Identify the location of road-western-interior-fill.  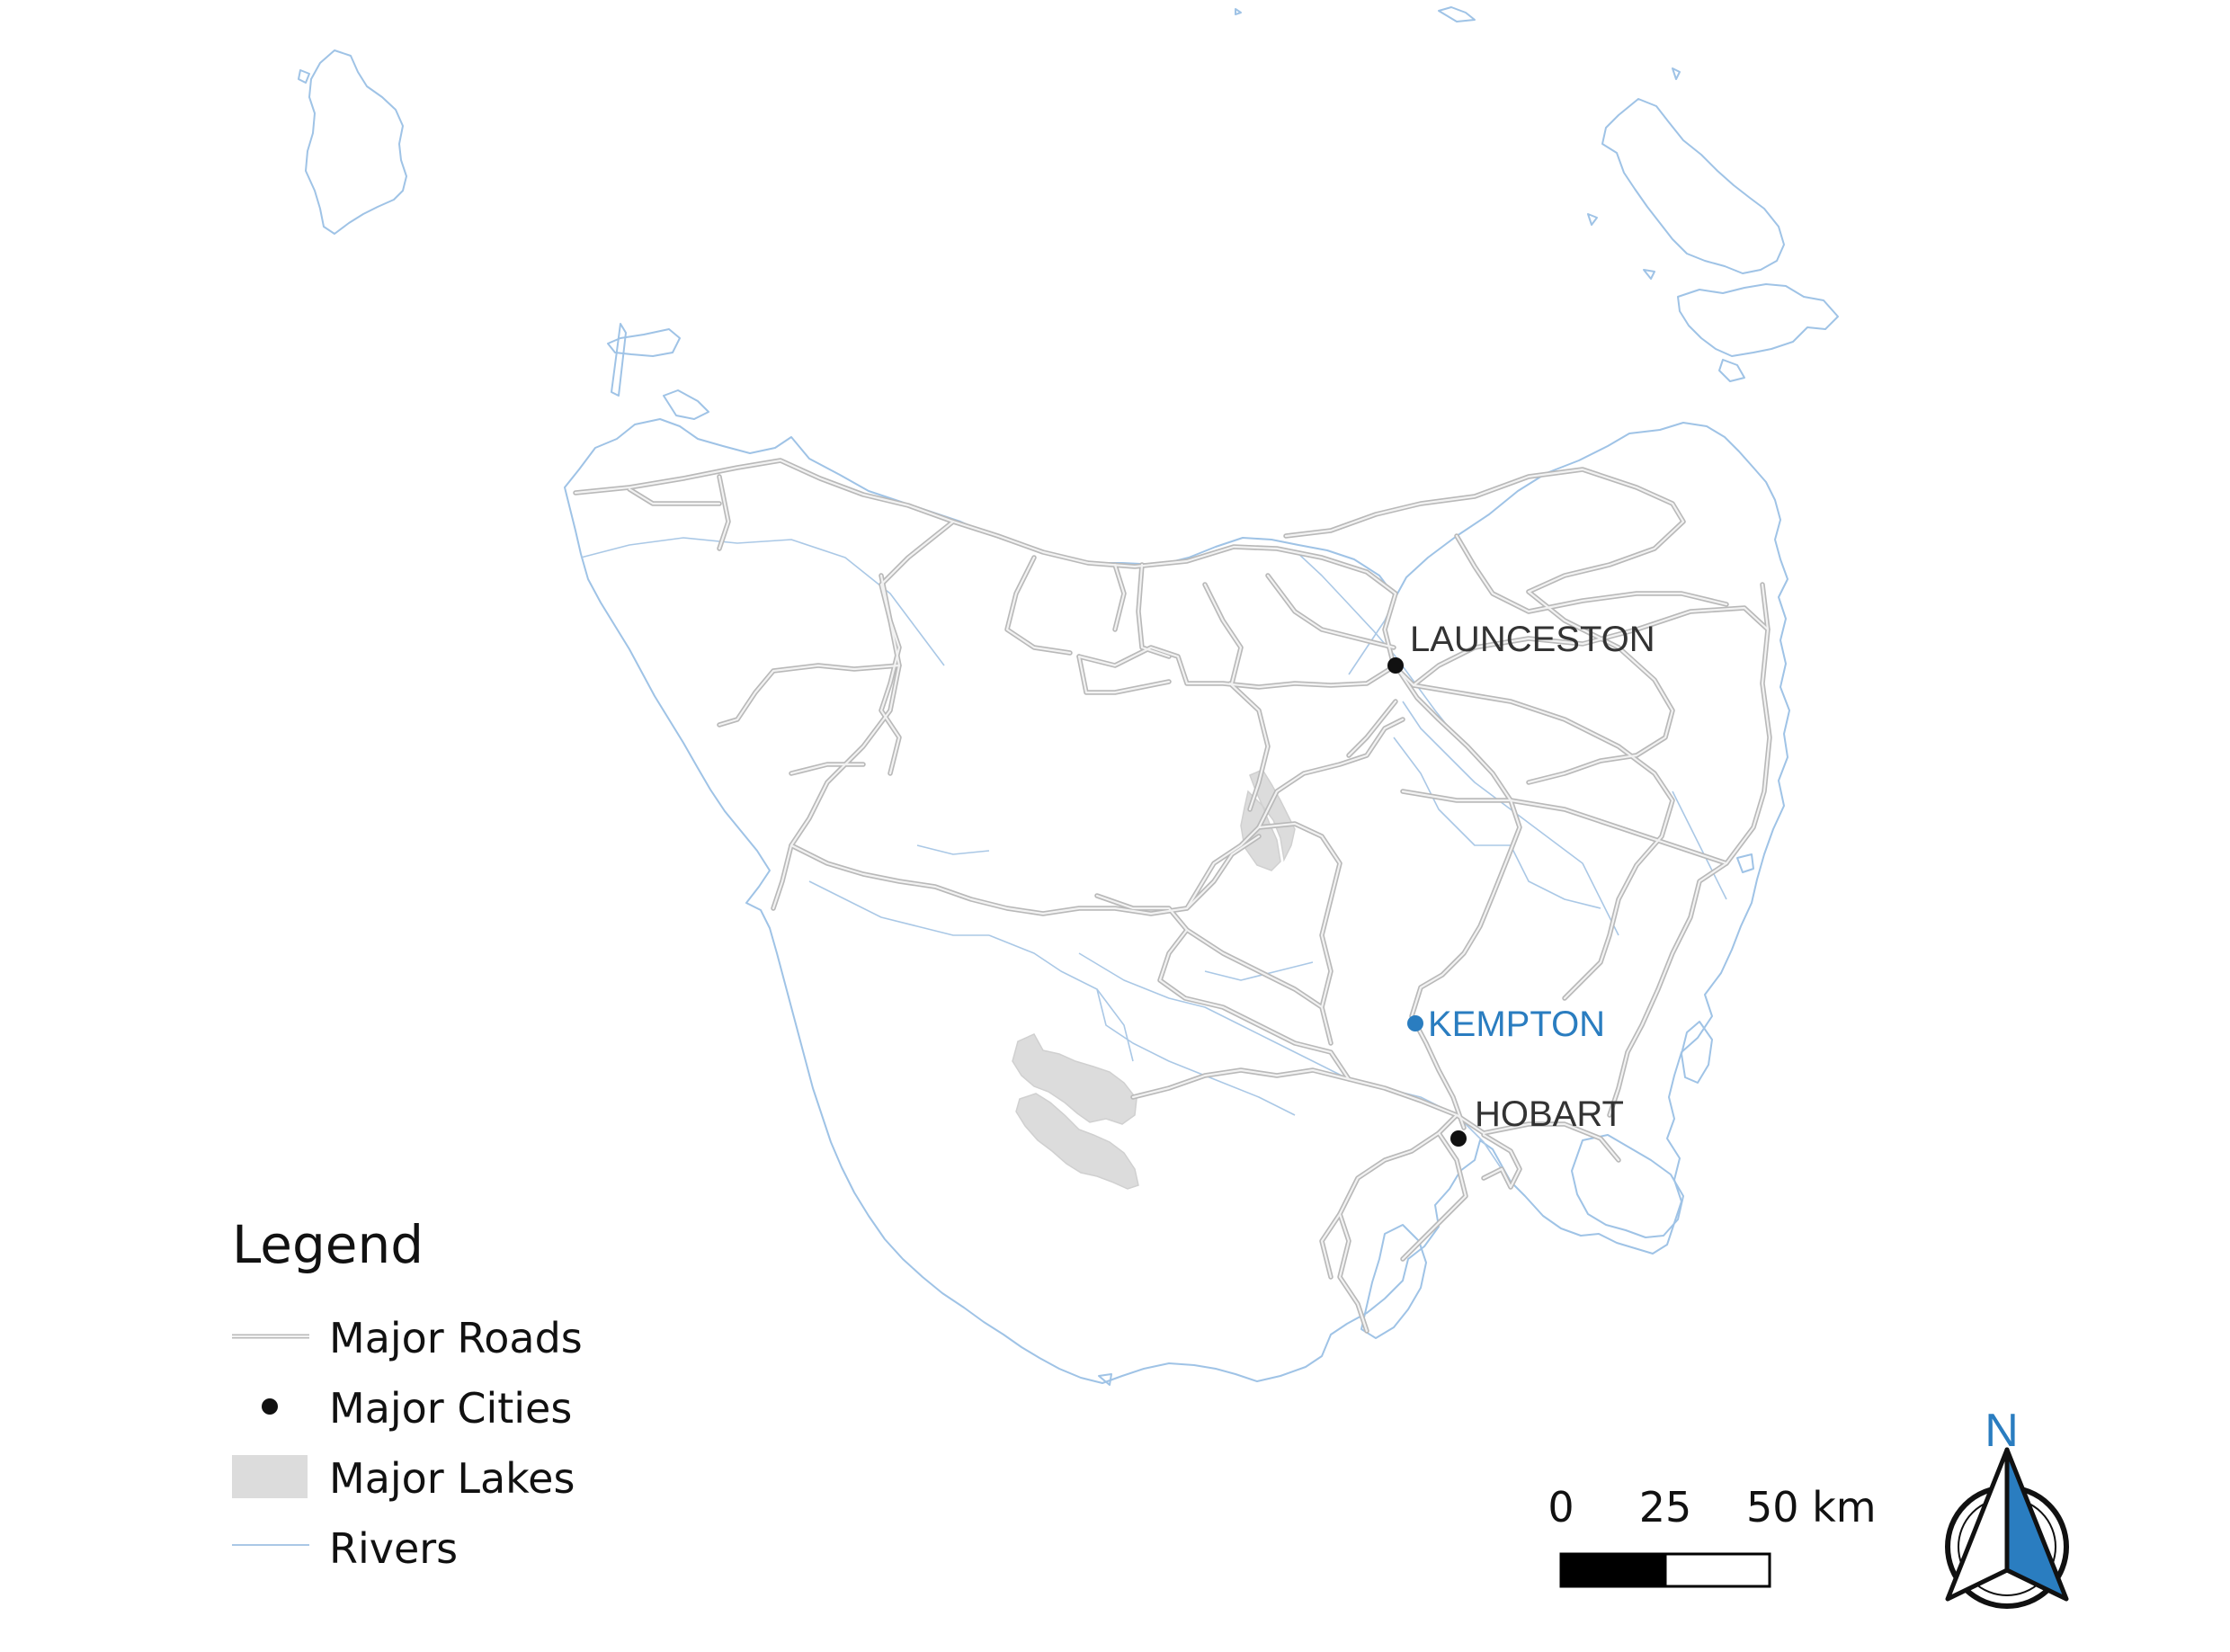
(1025, 875).